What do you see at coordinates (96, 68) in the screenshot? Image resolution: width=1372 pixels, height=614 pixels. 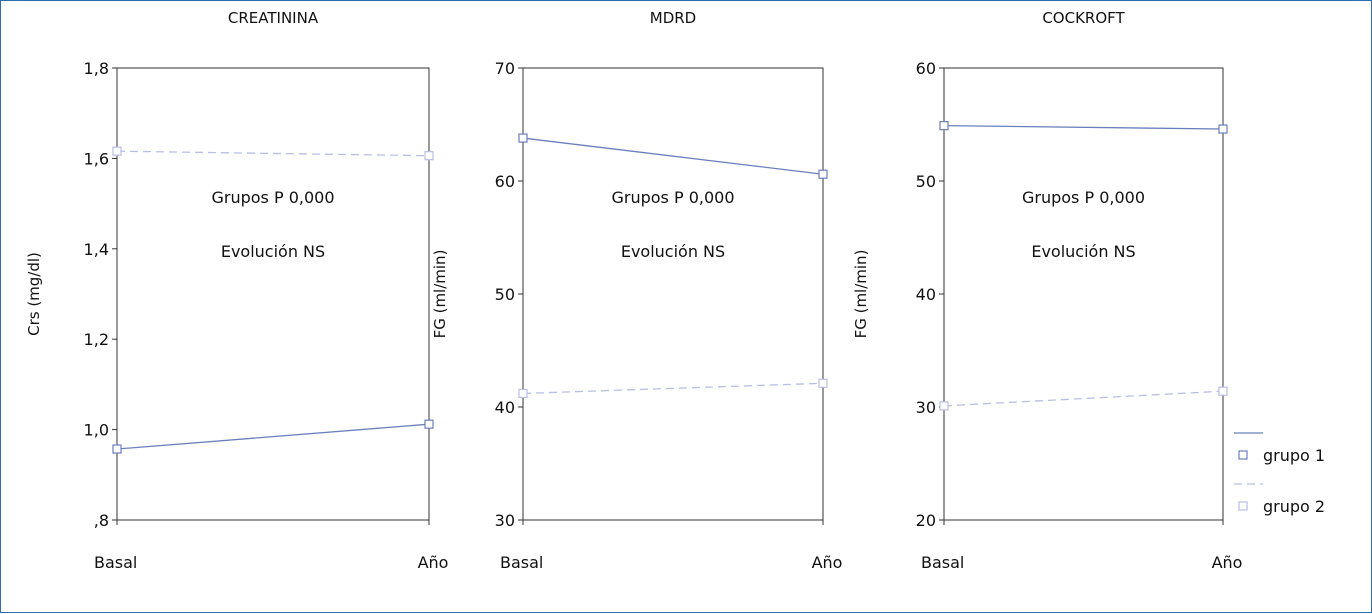 I see `y-tick-label: 1,8` at bounding box center [96, 68].